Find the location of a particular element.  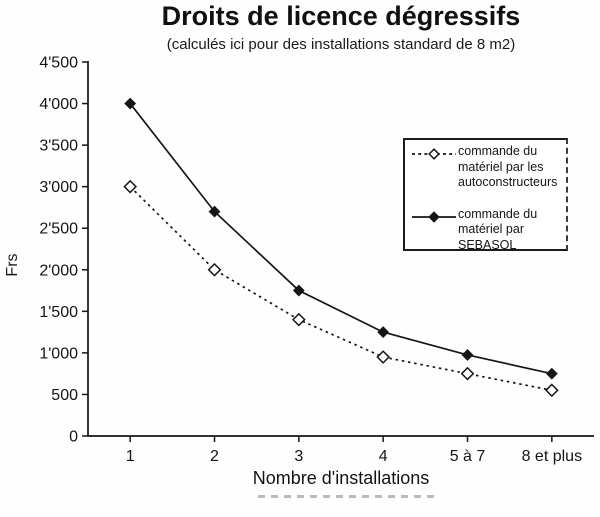

y-tick-label: 4'500 is located at coordinates (58, 63).